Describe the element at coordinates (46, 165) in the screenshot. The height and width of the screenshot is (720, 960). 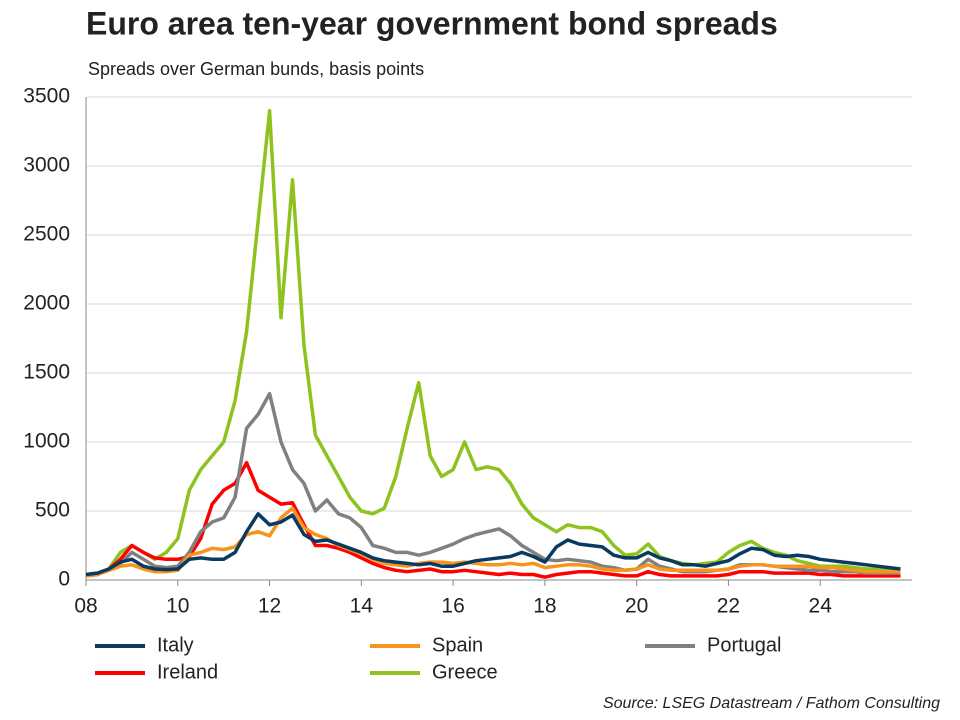
I see `y-tick-label: 3000` at that location.